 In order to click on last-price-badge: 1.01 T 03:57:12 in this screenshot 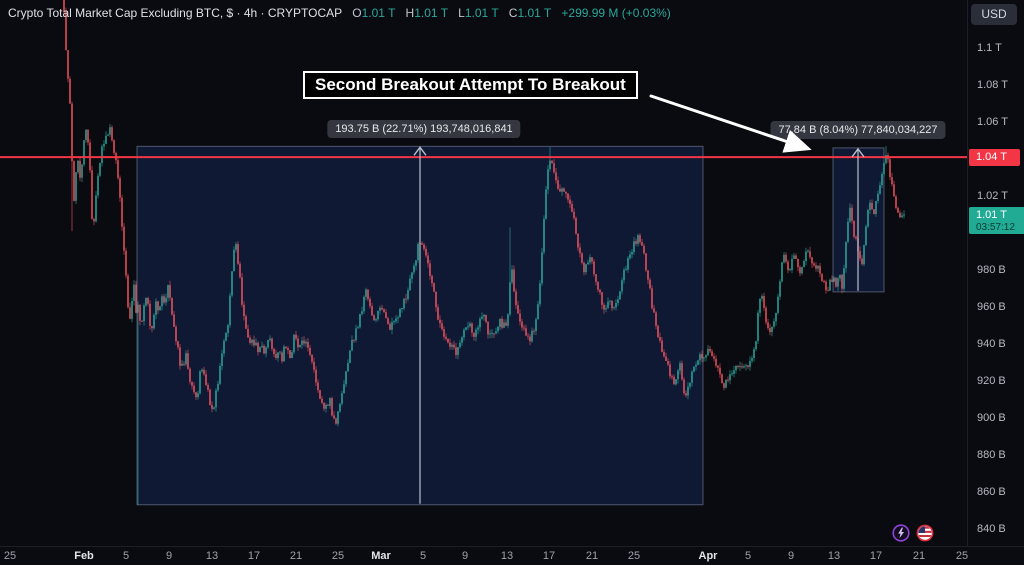, I will do `click(996, 220)`.